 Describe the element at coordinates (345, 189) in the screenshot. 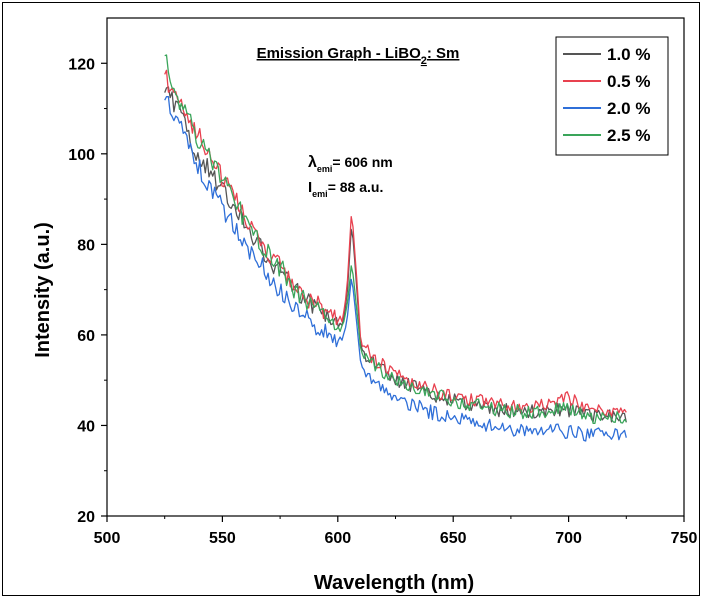

I see `annotation-intensity: Iemi= 88 a.u.` at that location.